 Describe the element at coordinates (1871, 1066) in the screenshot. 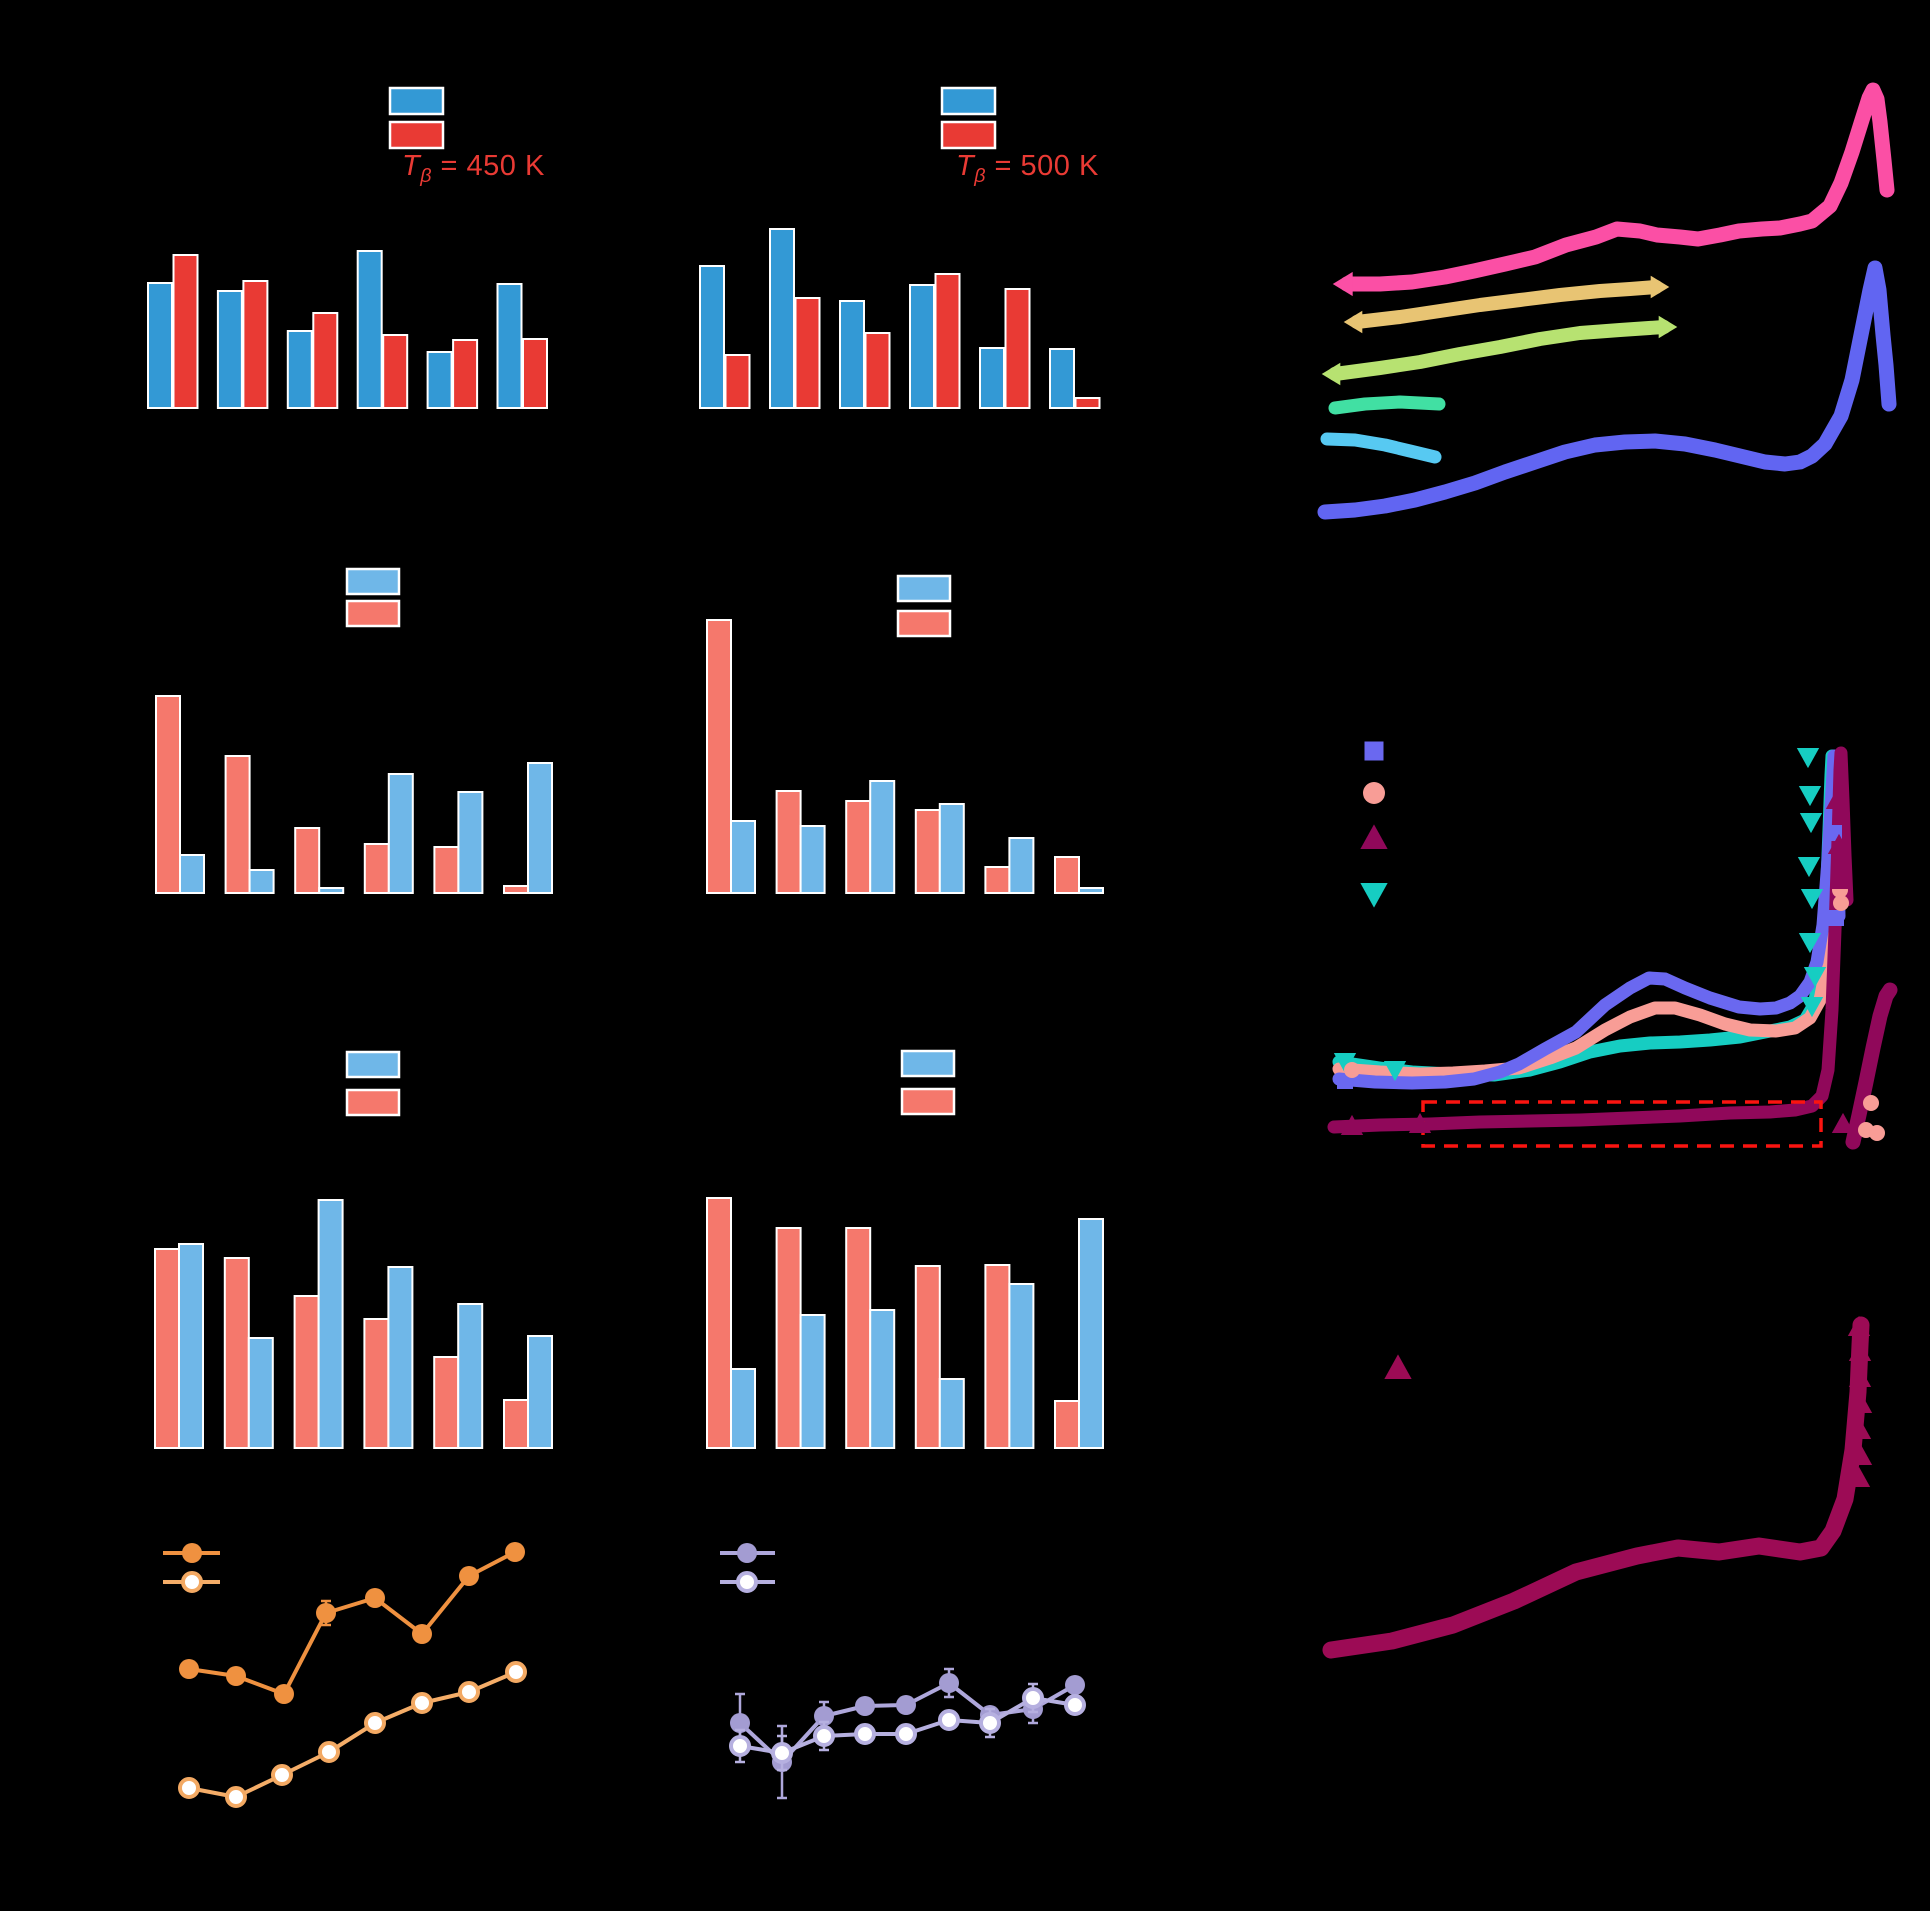

I see `wine-tail-curve` at that location.